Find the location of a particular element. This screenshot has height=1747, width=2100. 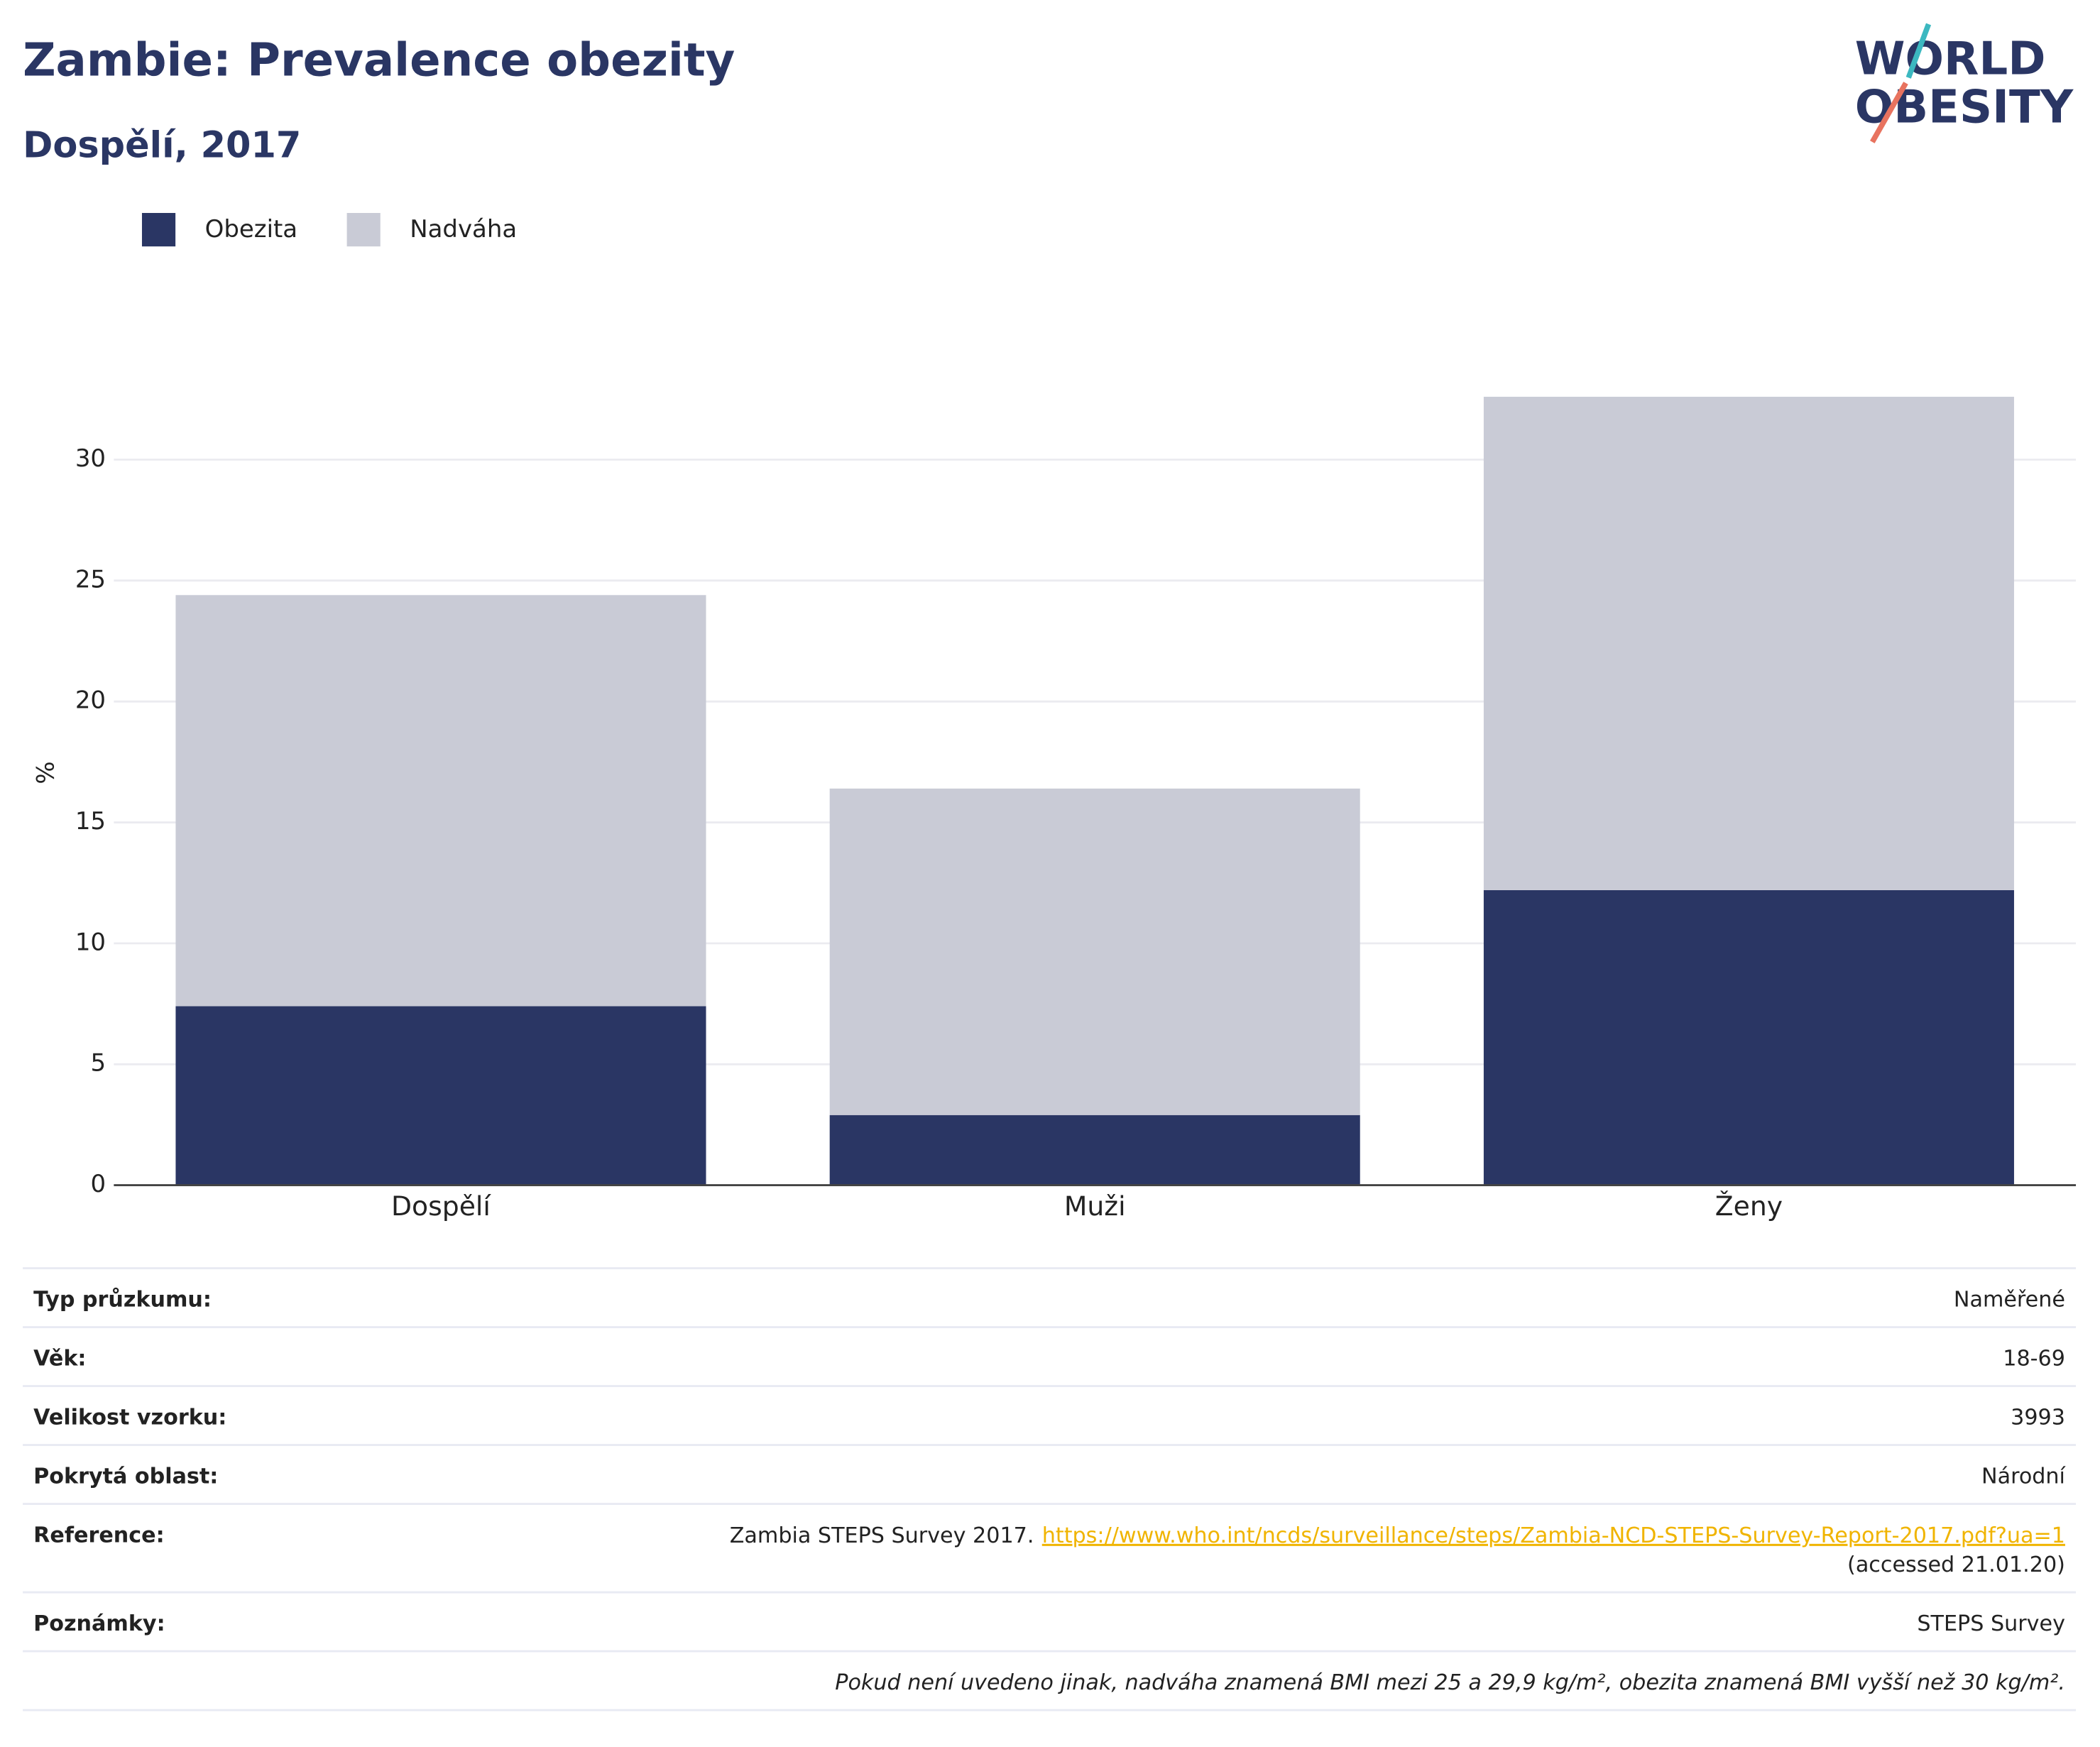

logo-text: OBESITY is located at coordinates (1964, 106).